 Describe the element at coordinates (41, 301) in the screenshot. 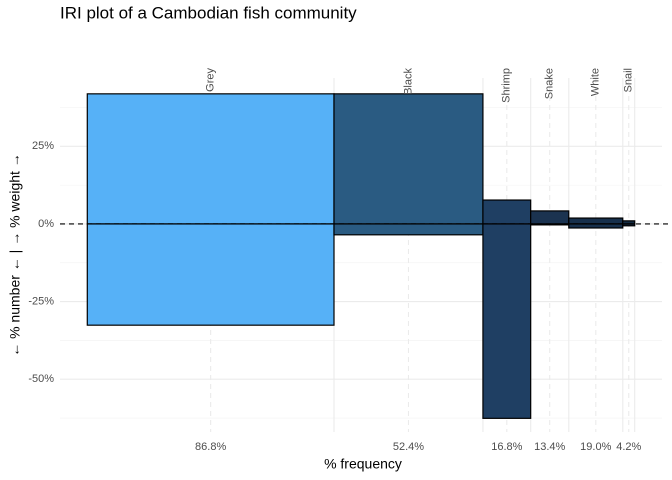

I see `y-tick-label: -25%` at that location.